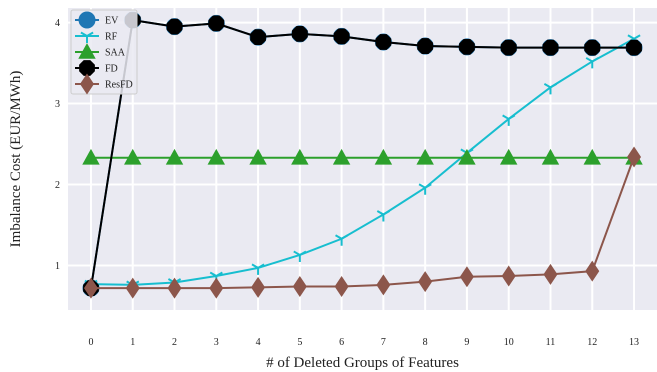 This screenshot has height=372, width=657. Describe the element at coordinates (216, 342) in the screenshot. I see `x-tick-label: 3` at that location.